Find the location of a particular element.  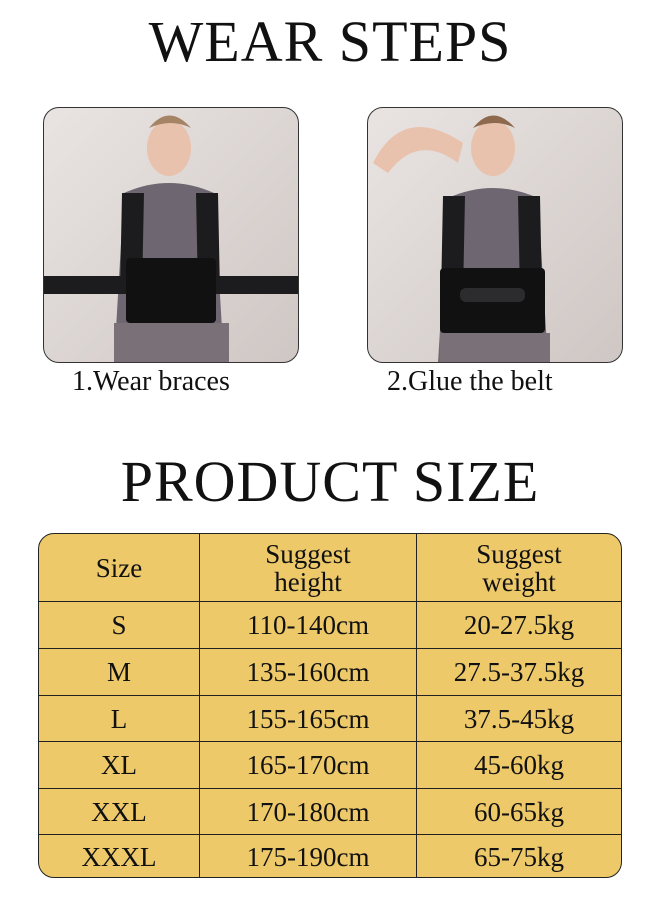

header-height: Suggest height is located at coordinates (308, 567).